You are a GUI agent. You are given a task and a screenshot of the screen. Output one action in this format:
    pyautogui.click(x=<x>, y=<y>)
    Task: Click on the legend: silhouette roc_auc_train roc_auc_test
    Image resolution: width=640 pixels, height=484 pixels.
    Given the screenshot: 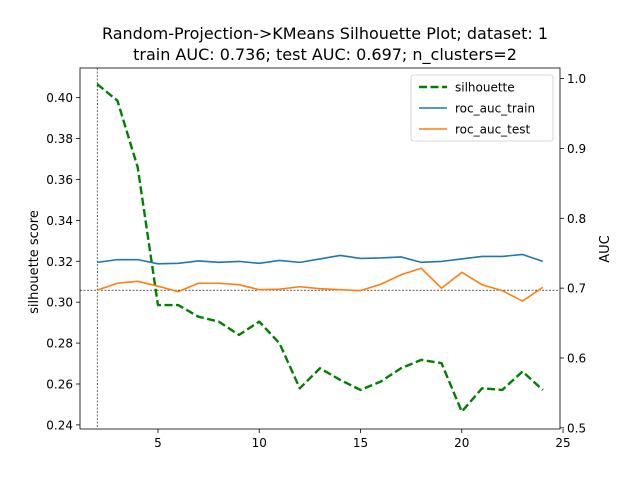 What is the action you would take?
    pyautogui.click(x=482, y=108)
    